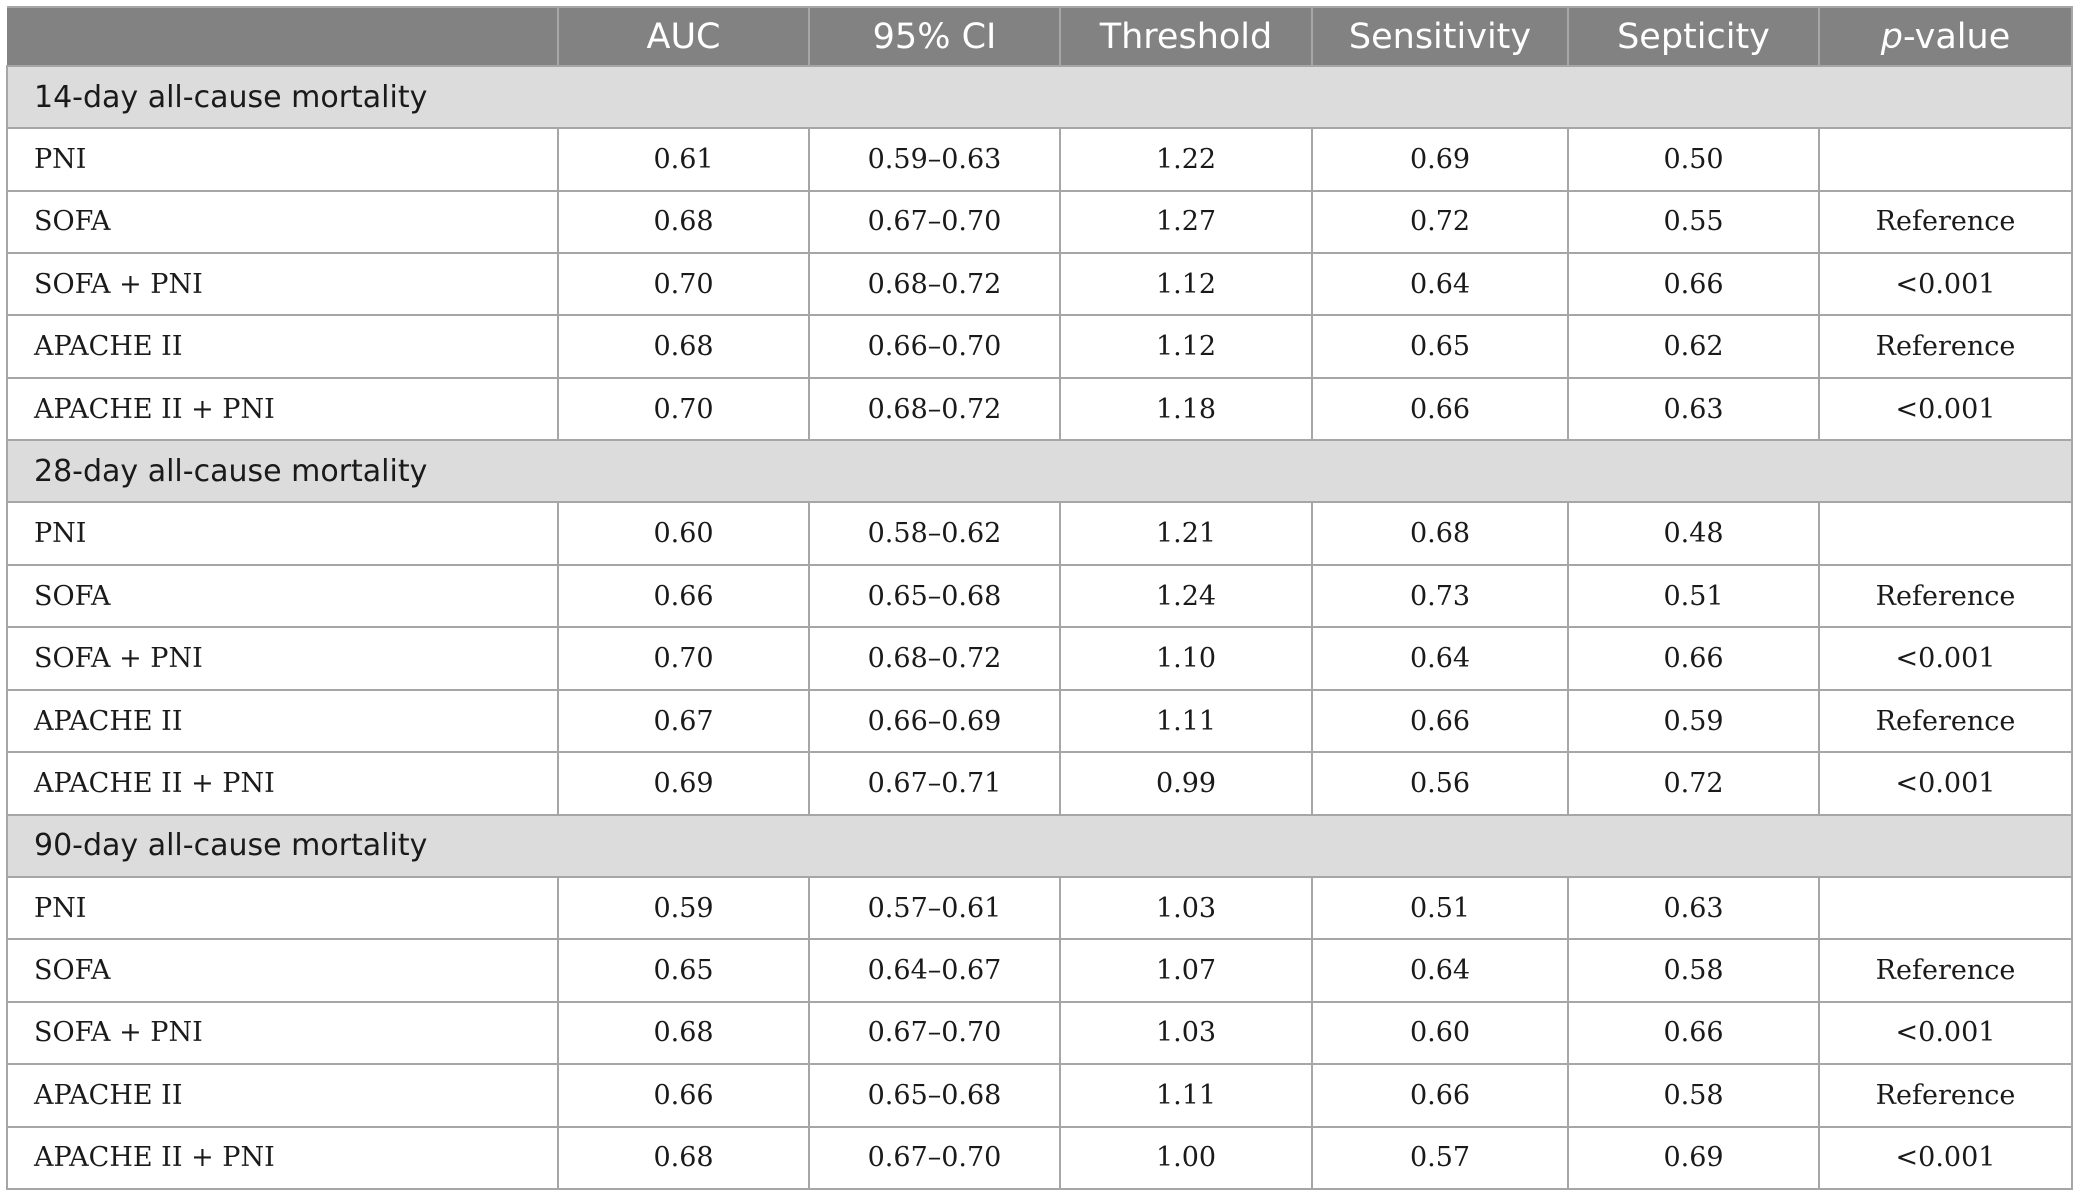 The image size is (2077, 1196). I want to click on 95-ci-cell: 0.67–0.71, so click(934, 783).